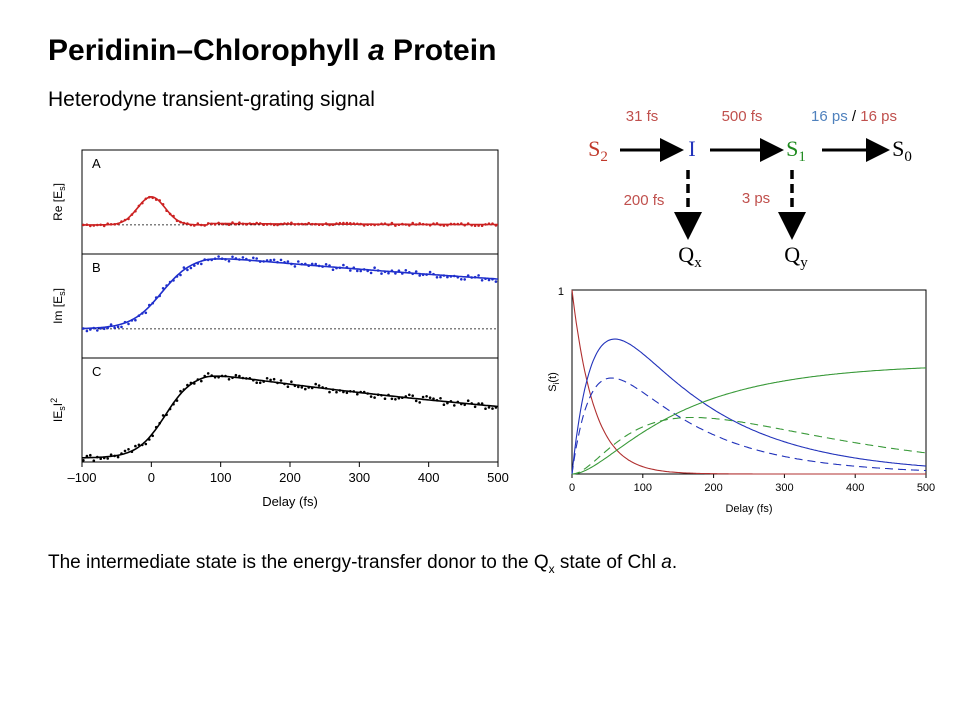 The height and width of the screenshot is (720, 960). Describe the element at coordinates (96, 371) in the screenshot. I see `panel-letter-c: C` at that location.